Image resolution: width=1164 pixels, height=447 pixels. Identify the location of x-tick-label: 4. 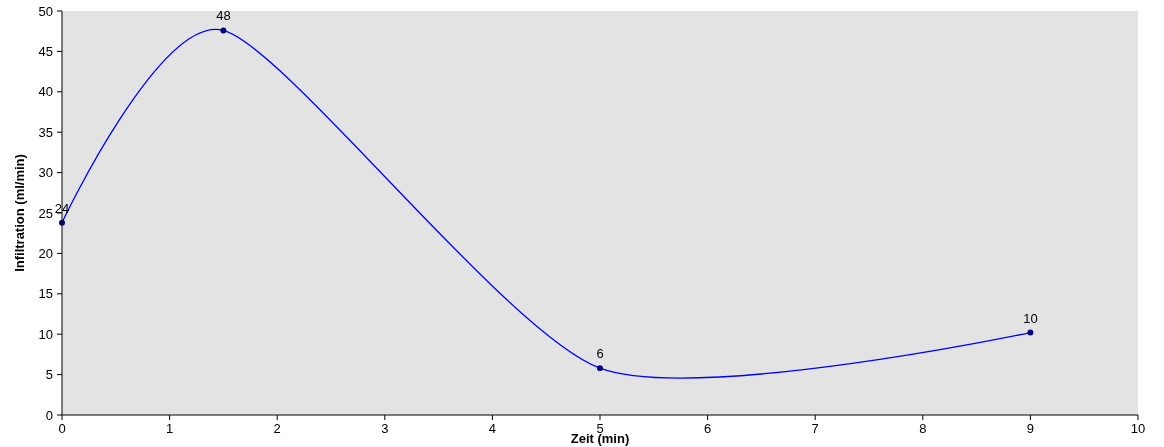
(492, 428).